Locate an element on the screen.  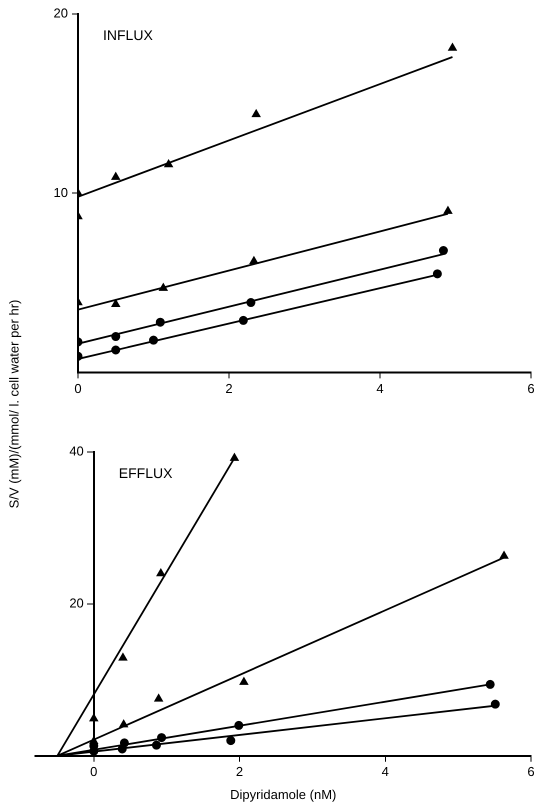
y-axis-title: S/V (mM)/(mmol/ l. cell water per hr) is located at coordinates (14, 404).